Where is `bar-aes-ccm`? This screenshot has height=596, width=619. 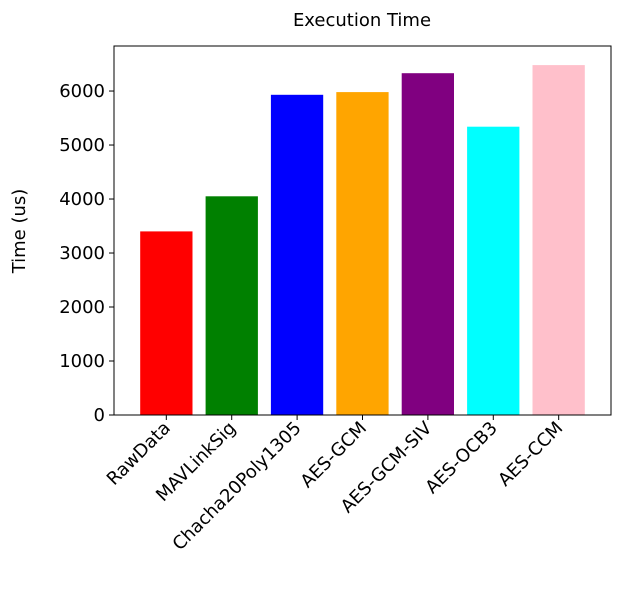
bar-aes-ccm is located at coordinates (558, 240).